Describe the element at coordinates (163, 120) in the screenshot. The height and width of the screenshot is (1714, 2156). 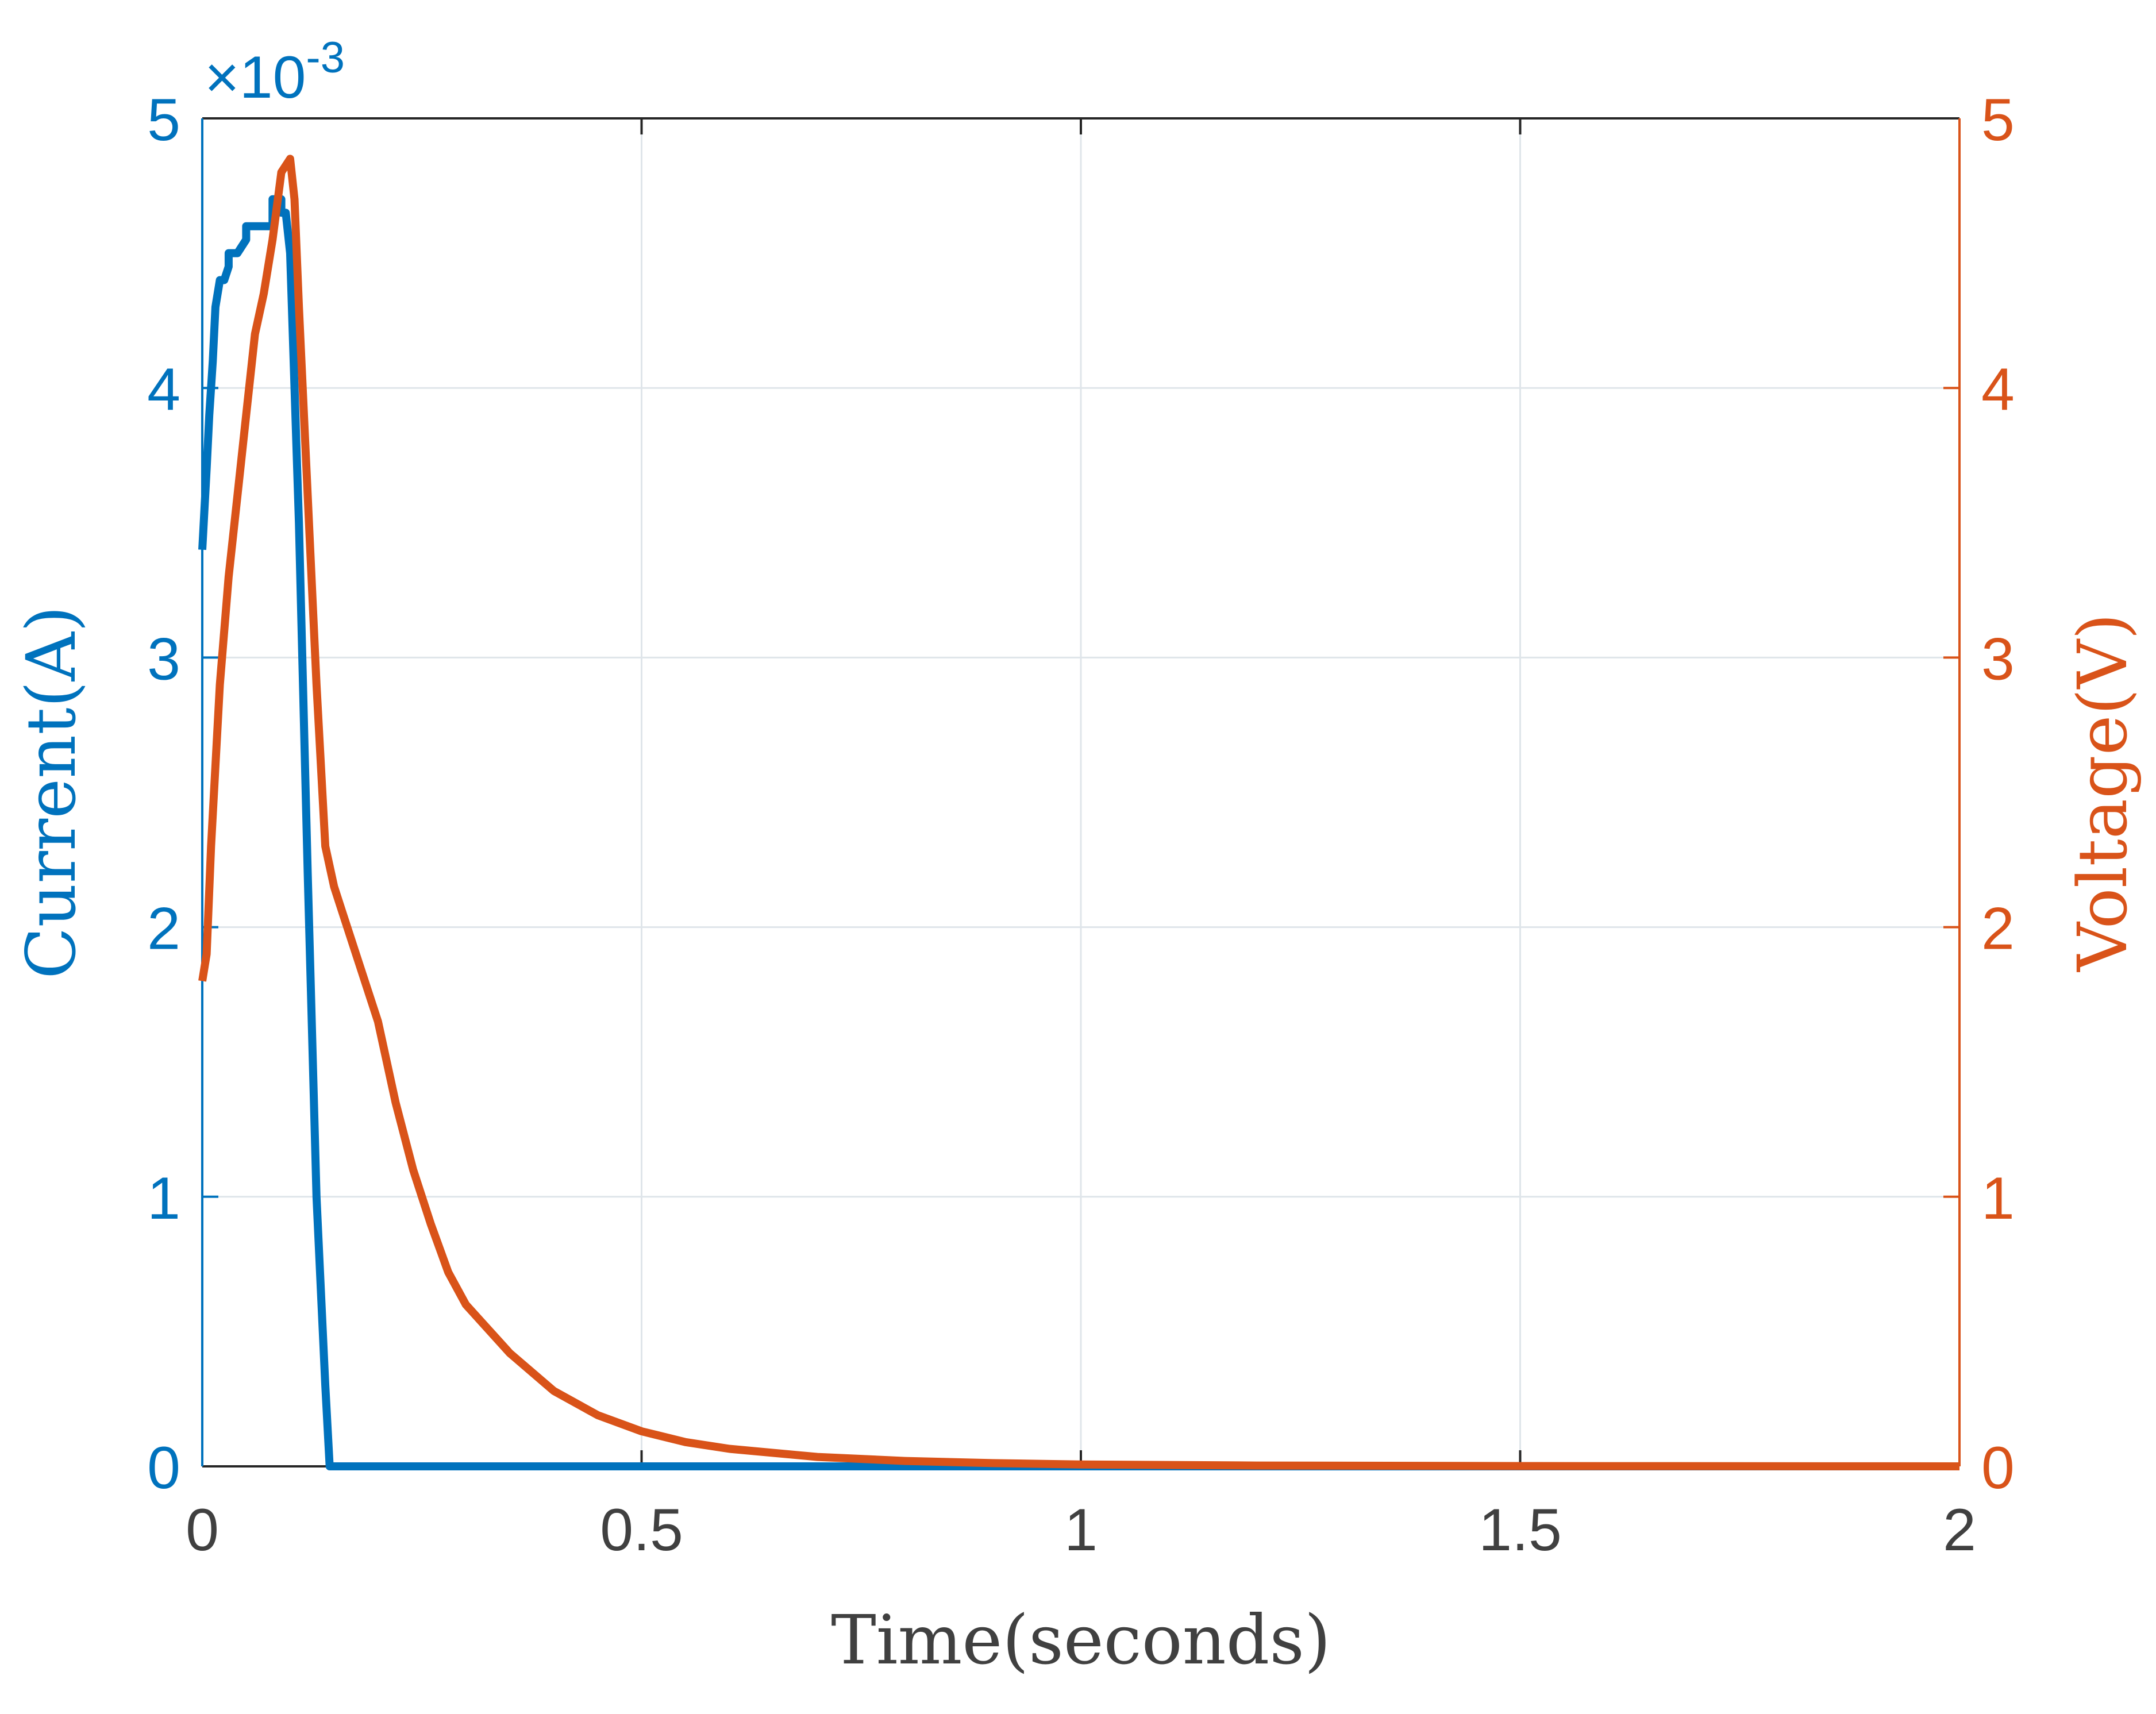
I see `y-left-tick-label: 5` at that location.